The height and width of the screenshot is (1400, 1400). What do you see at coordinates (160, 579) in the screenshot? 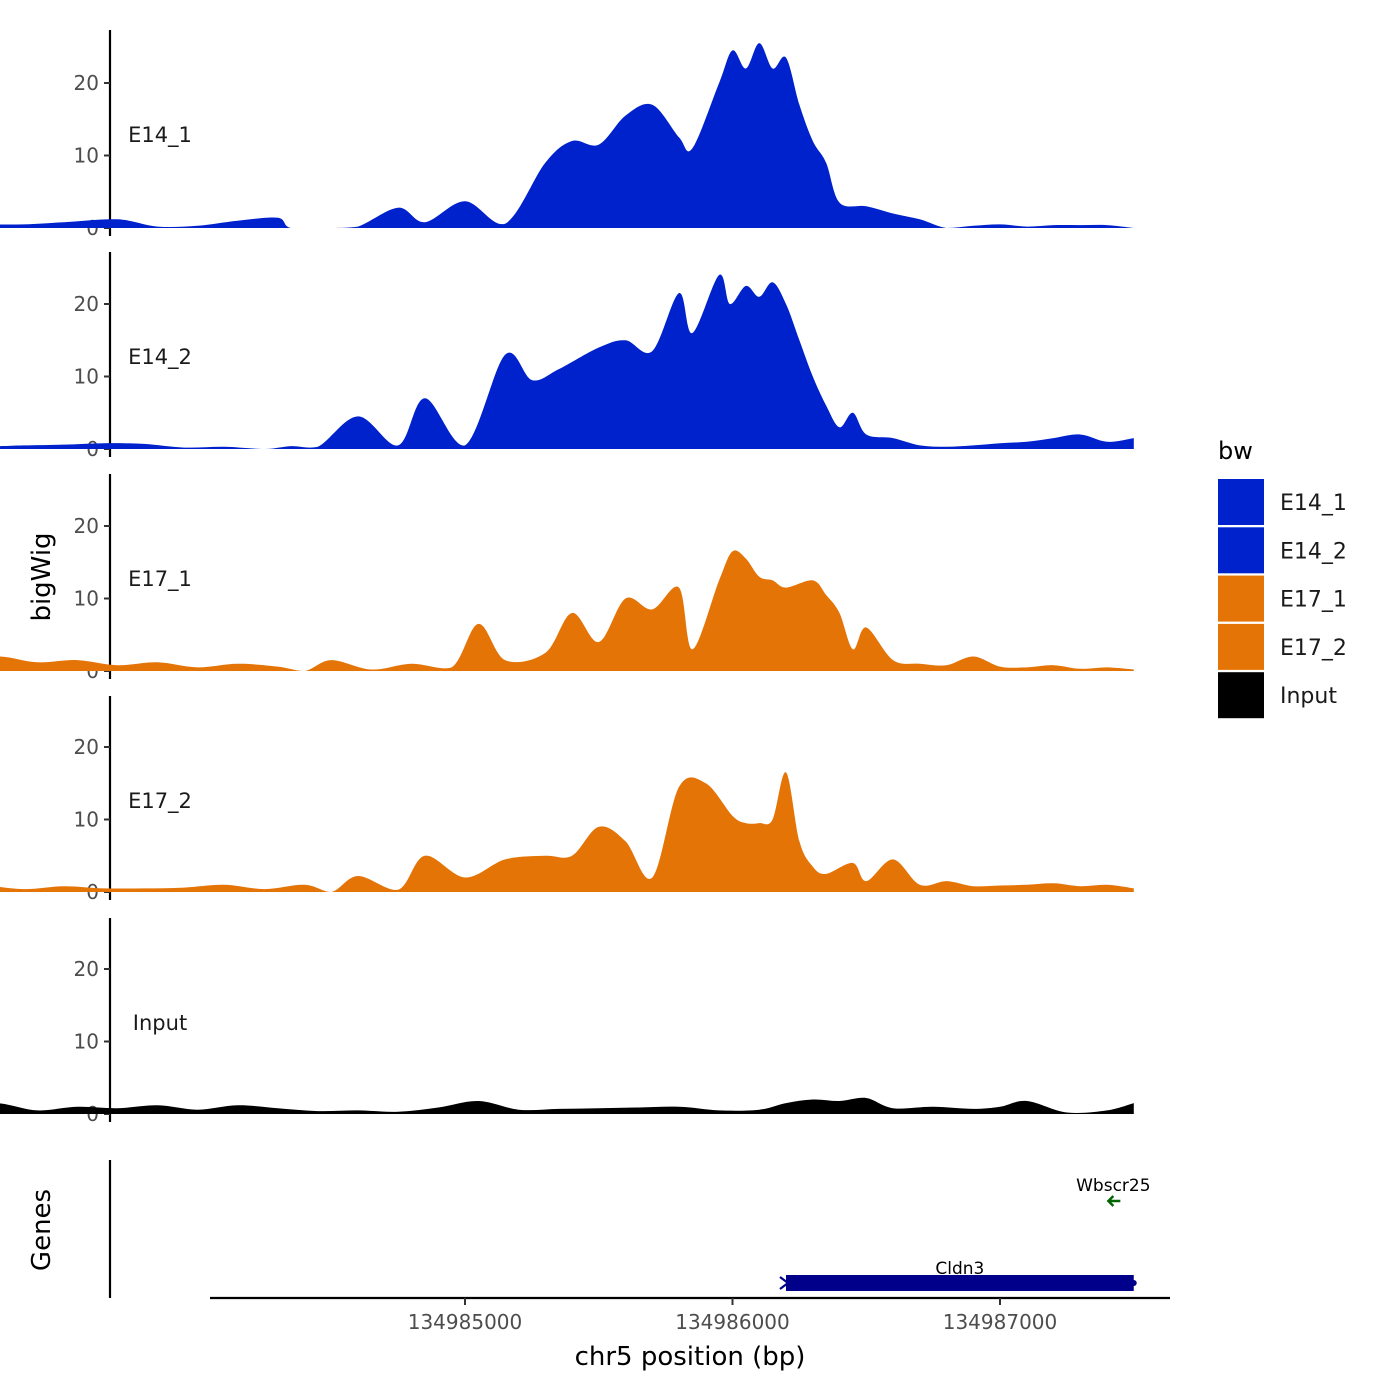
I see `track-label: E17_1` at bounding box center [160, 579].